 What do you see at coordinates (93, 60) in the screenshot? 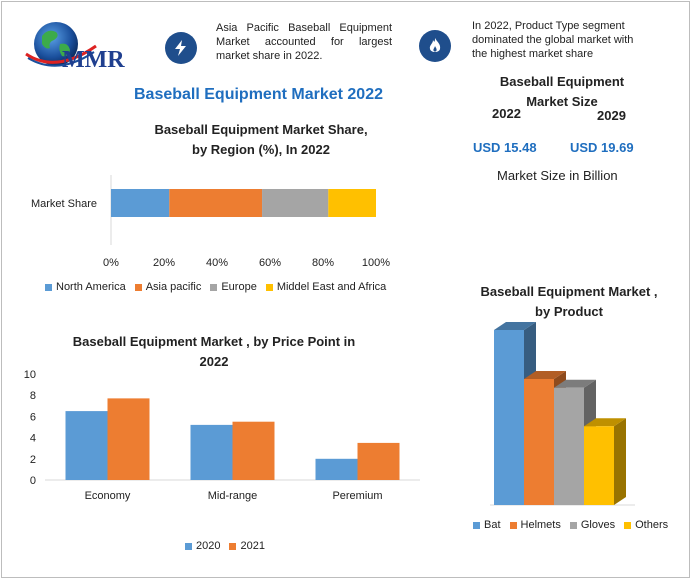
I see `logo-text: MMR` at bounding box center [93, 60].